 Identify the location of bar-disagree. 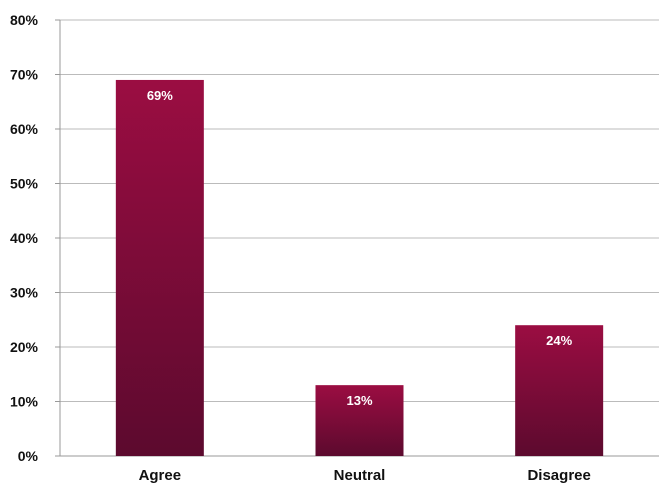
(559, 390).